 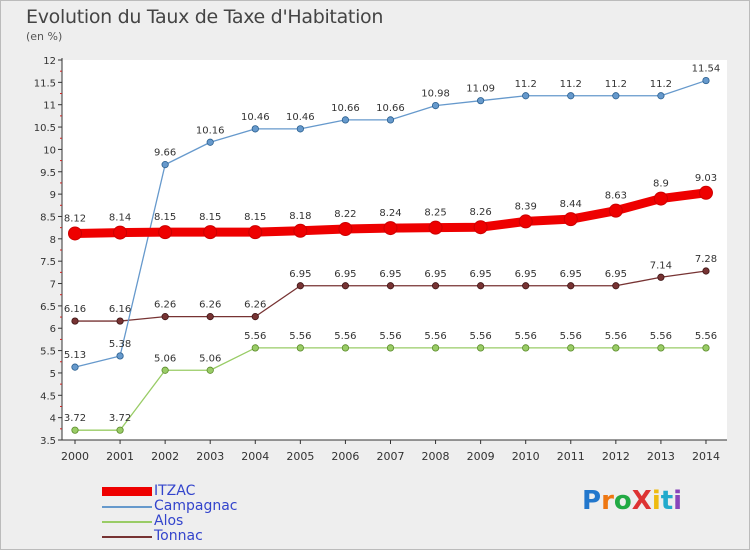 What do you see at coordinates (75, 355) in the screenshot?
I see `data-label-campagnac: 5.13` at bounding box center [75, 355].